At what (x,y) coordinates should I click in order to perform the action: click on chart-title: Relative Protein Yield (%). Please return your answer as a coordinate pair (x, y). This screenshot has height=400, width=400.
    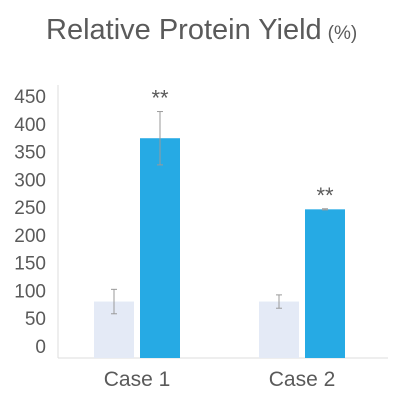
    Looking at the image, I should click on (201, 30).